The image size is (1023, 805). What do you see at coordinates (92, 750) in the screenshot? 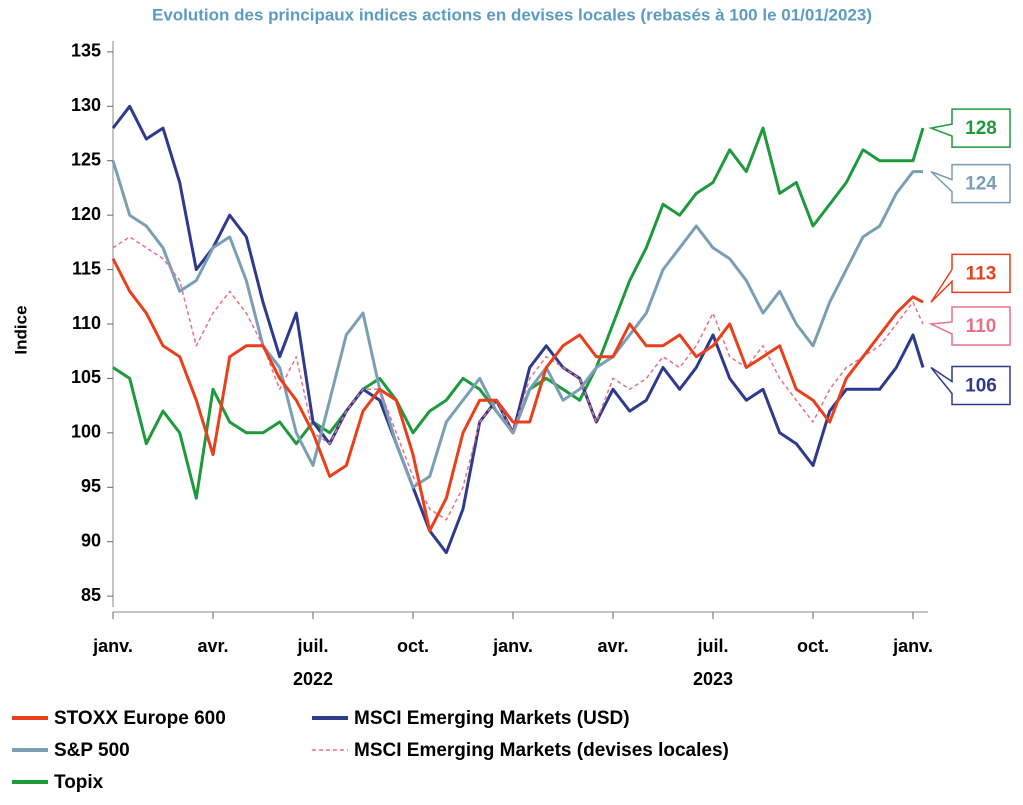
I see `legend-label: S&P 500` at bounding box center [92, 750].